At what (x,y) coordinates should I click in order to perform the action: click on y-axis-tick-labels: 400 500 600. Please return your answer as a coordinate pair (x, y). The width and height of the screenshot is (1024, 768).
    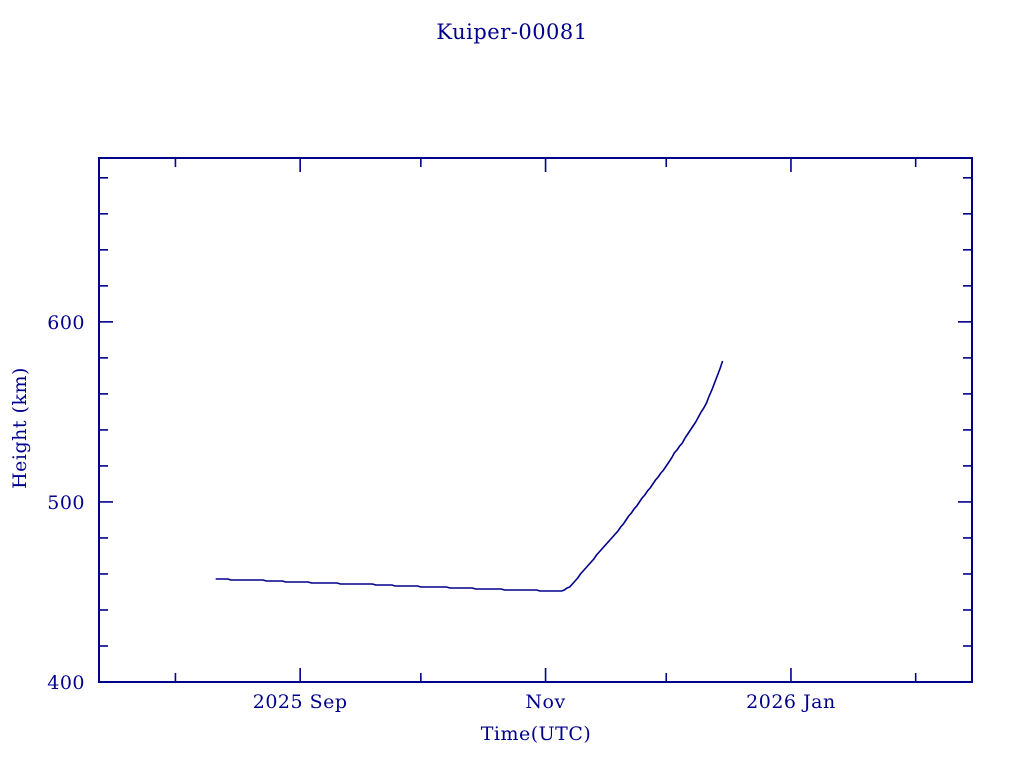
    Looking at the image, I should click on (66, 503).